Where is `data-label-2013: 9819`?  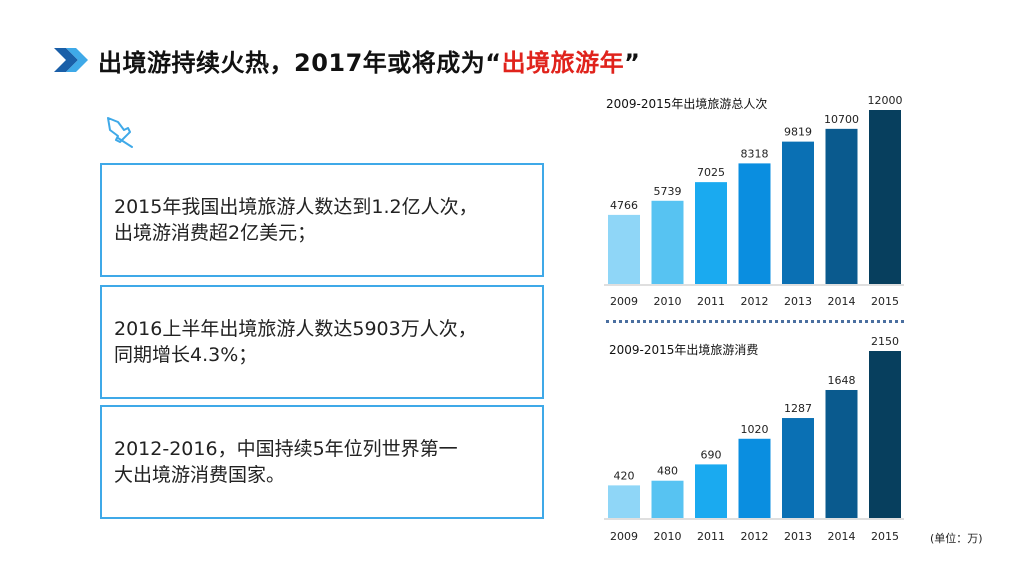
data-label-2013: 9819 is located at coordinates (798, 132).